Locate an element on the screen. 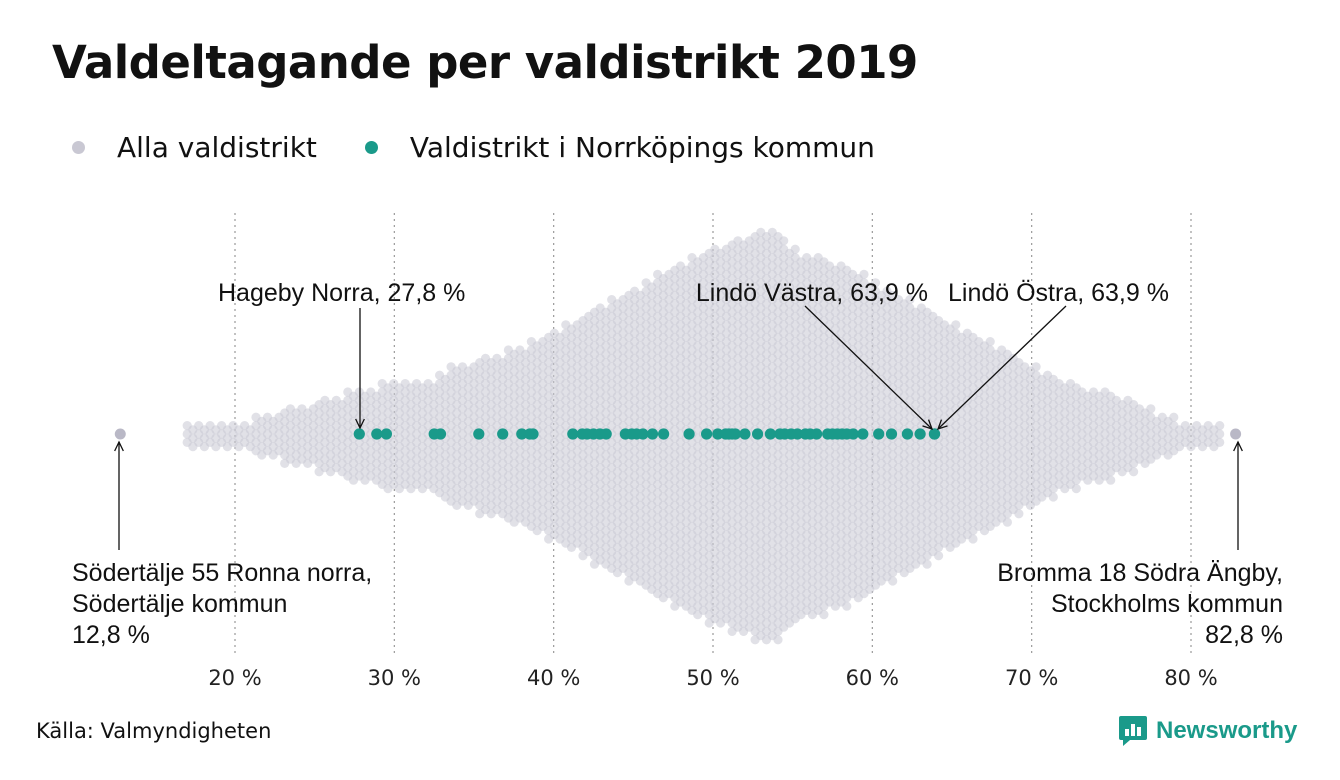 Image resolution: width=1340 pixels, height=780 pixels. annotation-arrow-lindo-vastra is located at coordinates (868, 367).